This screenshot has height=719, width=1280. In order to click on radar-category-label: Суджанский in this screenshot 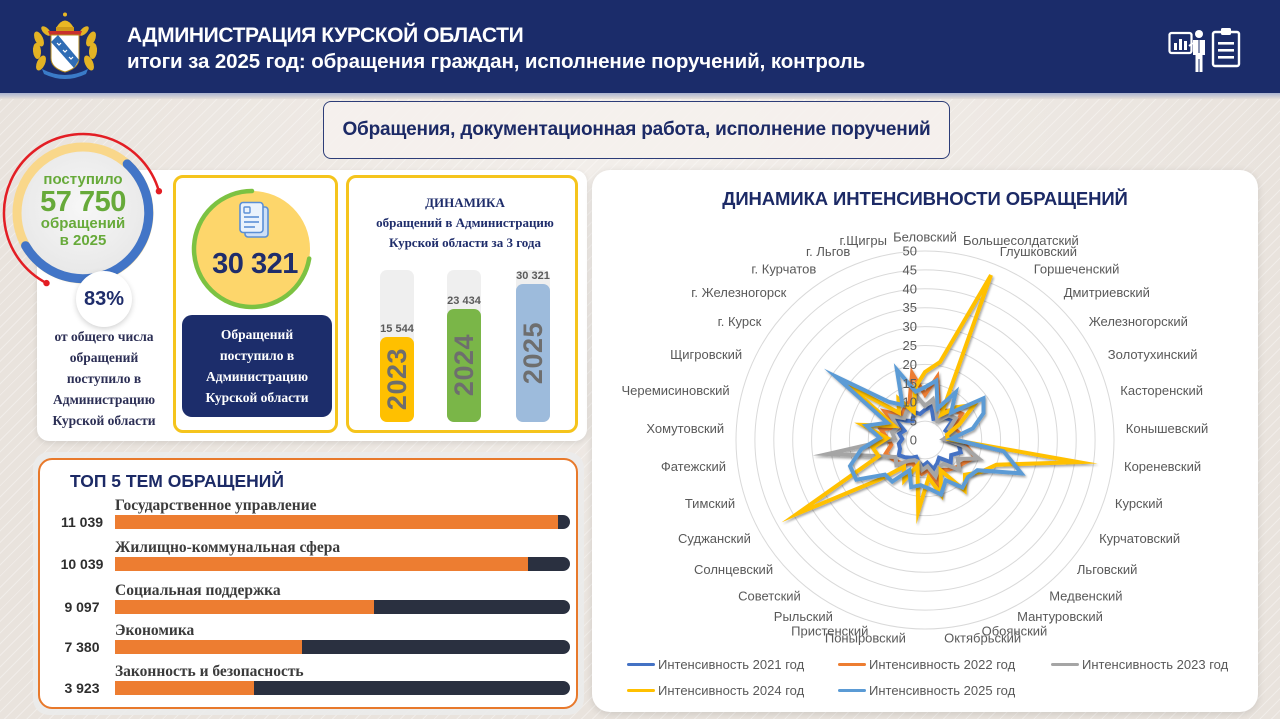, I will do `click(714, 538)`.